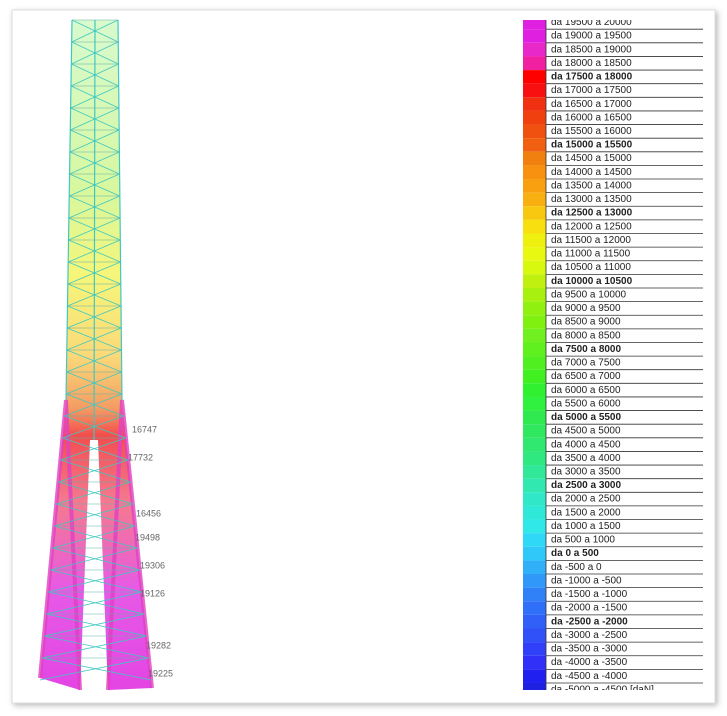 This screenshot has width=727, height=716. Describe the element at coordinates (591, 36) in the screenshot. I see `legend-label: da 19000 a 19500` at that location.